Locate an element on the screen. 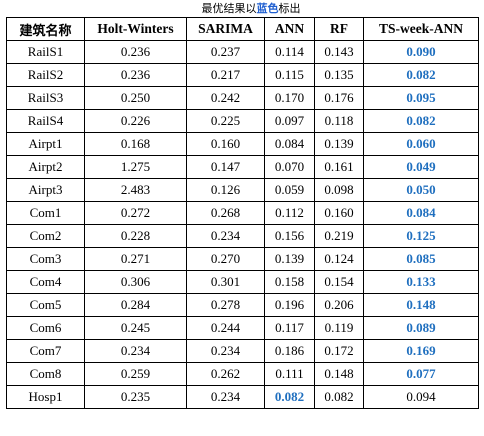  cell-ts-week-ann: 0.095 is located at coordinates (421, 98).